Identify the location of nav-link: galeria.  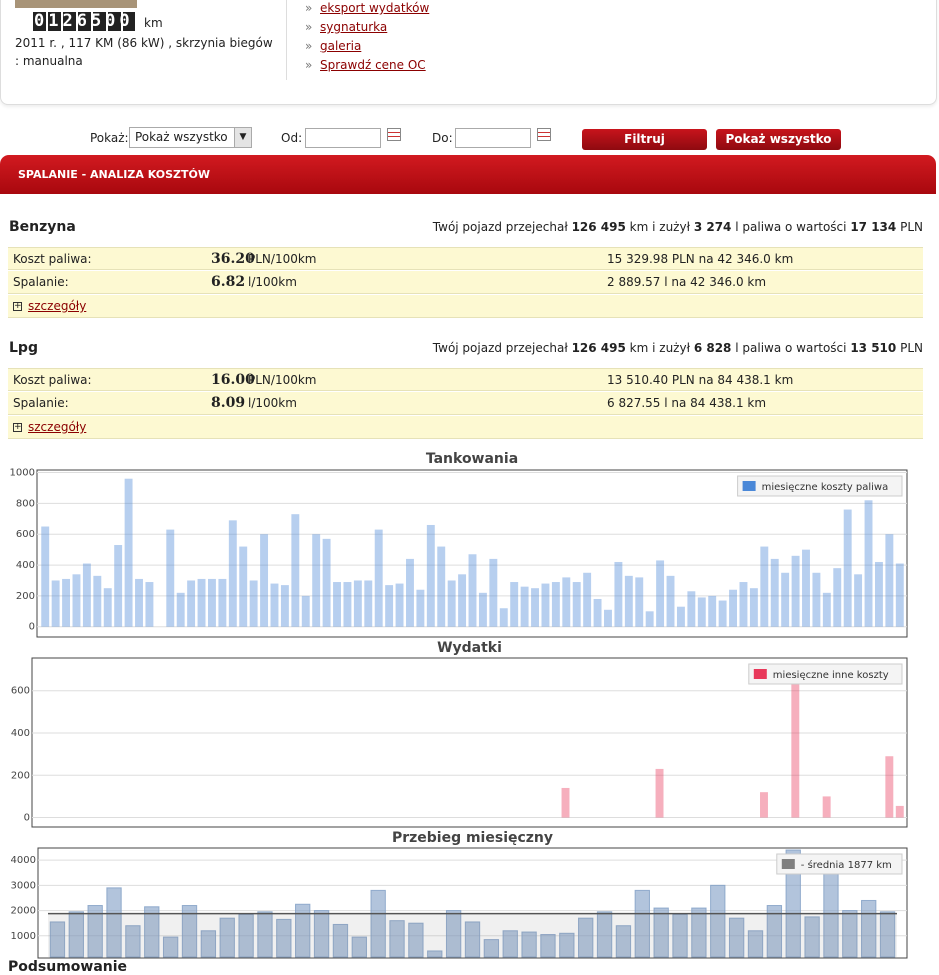
(341, 46).